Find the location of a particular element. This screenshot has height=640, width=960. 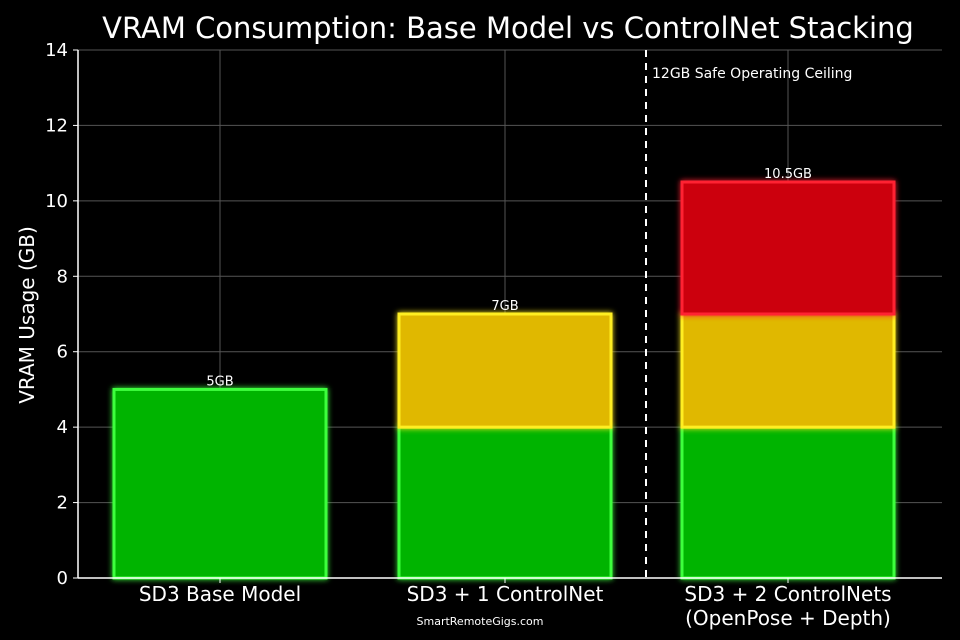

y-tick-label: 4 is located at coordinates (62, 427).